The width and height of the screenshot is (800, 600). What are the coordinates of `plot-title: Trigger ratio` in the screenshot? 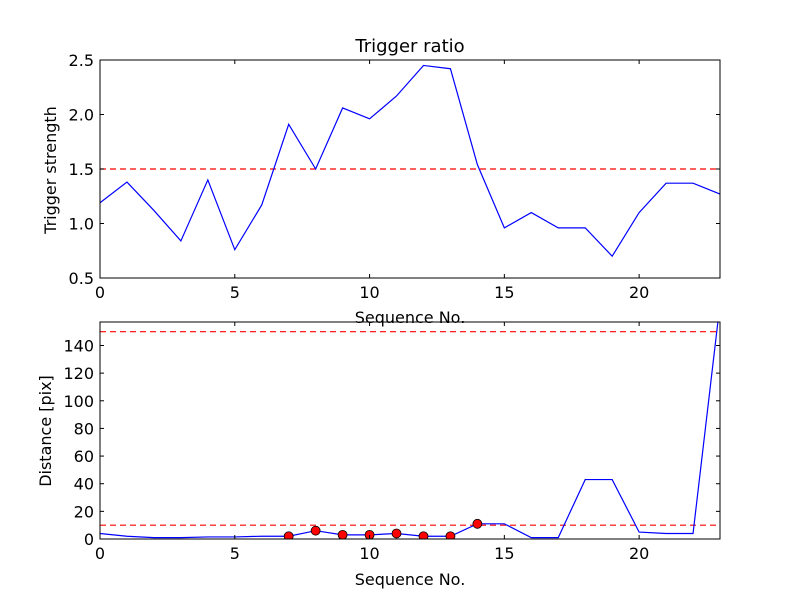 It's located at (409, 46).